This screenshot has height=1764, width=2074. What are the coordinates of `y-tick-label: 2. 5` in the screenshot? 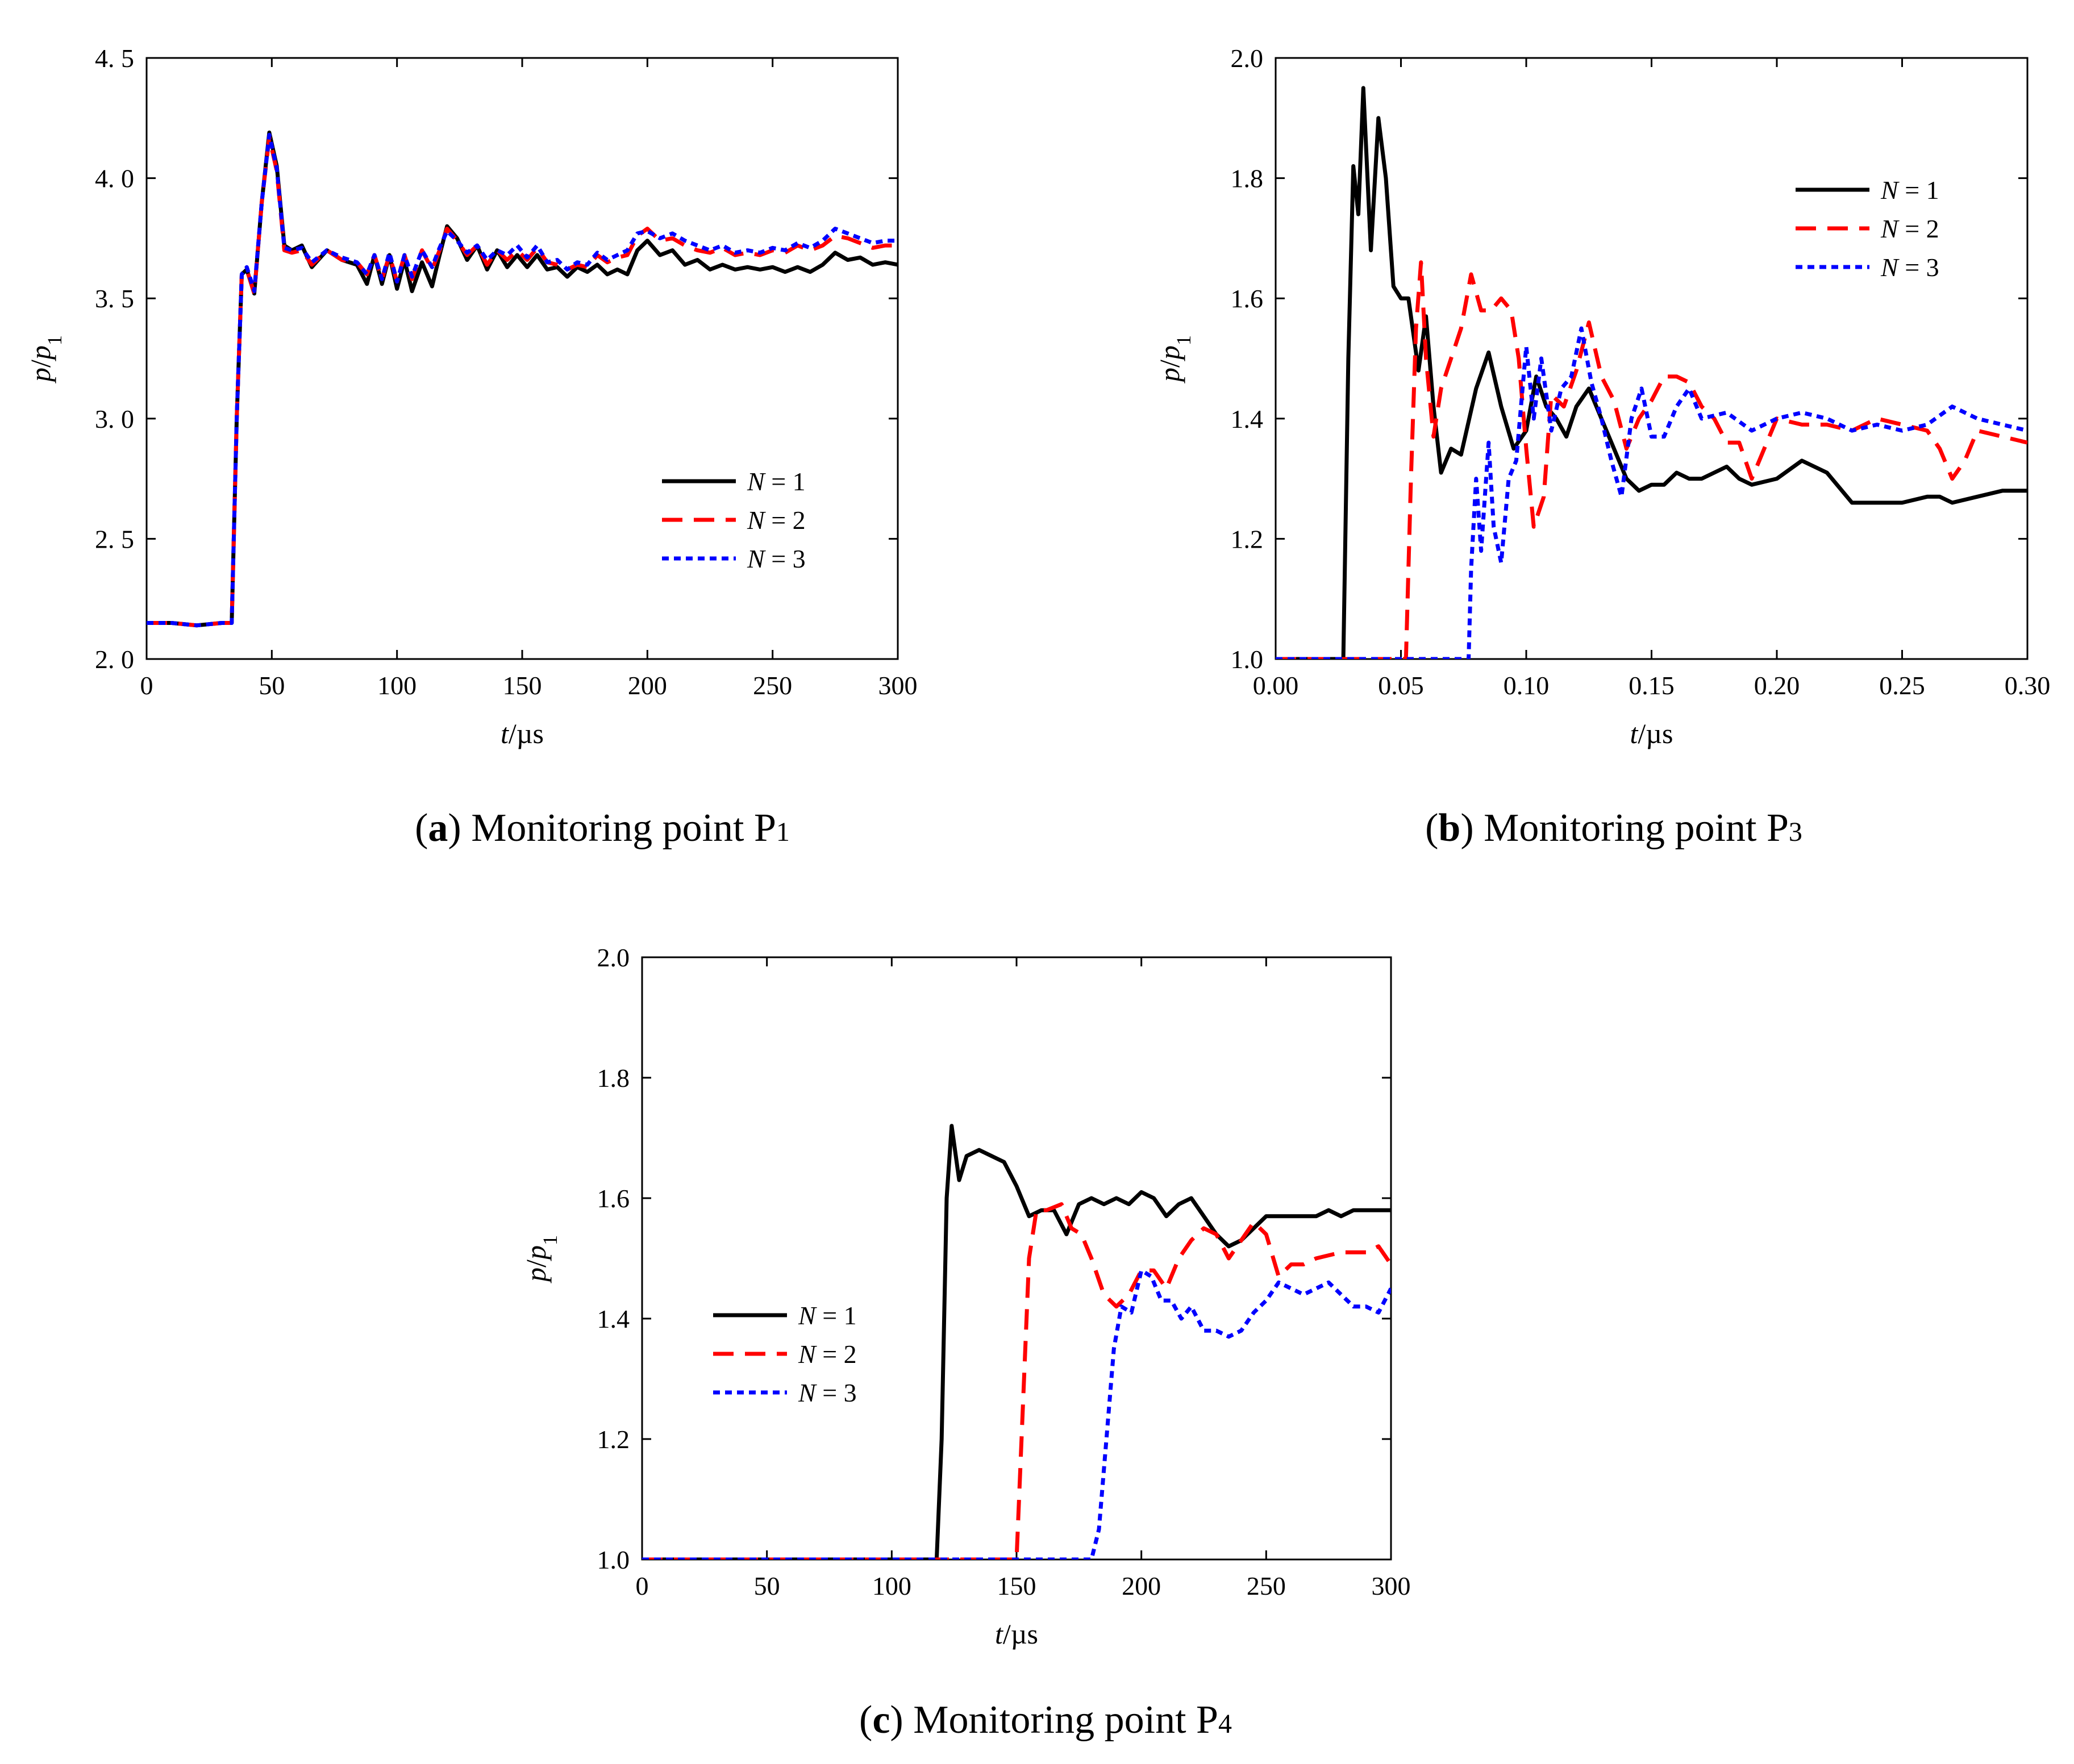 It's located at (114, 538).